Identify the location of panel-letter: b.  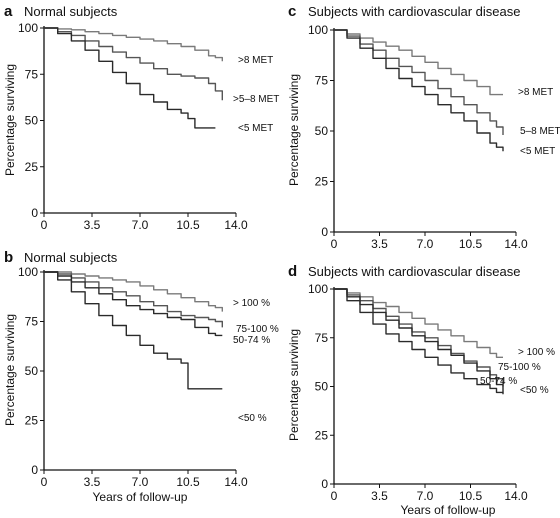
(8, 257).